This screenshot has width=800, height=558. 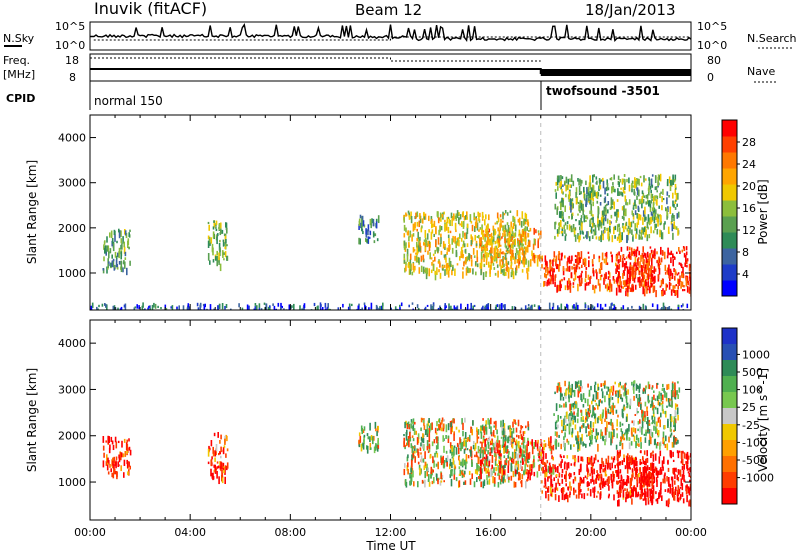 What do you see at coordinates (388, 10) in the screenshot?
I see `beam-title: Beam 12` at bounding box center [388, 10].